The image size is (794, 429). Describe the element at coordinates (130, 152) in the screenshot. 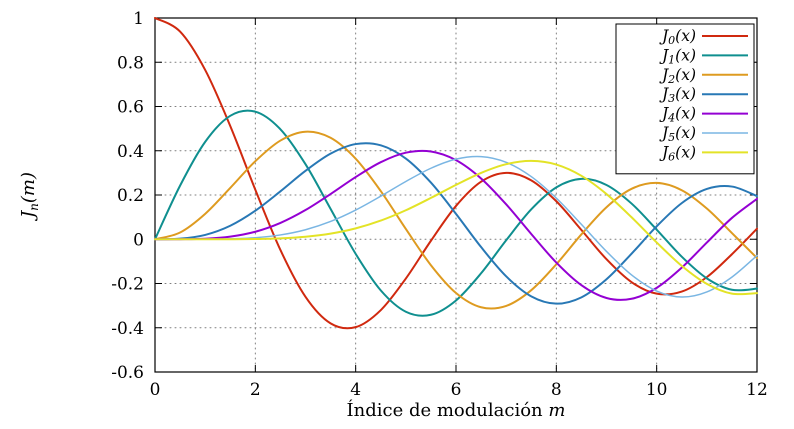

I see `y-tick-label: 0.4` at that location.